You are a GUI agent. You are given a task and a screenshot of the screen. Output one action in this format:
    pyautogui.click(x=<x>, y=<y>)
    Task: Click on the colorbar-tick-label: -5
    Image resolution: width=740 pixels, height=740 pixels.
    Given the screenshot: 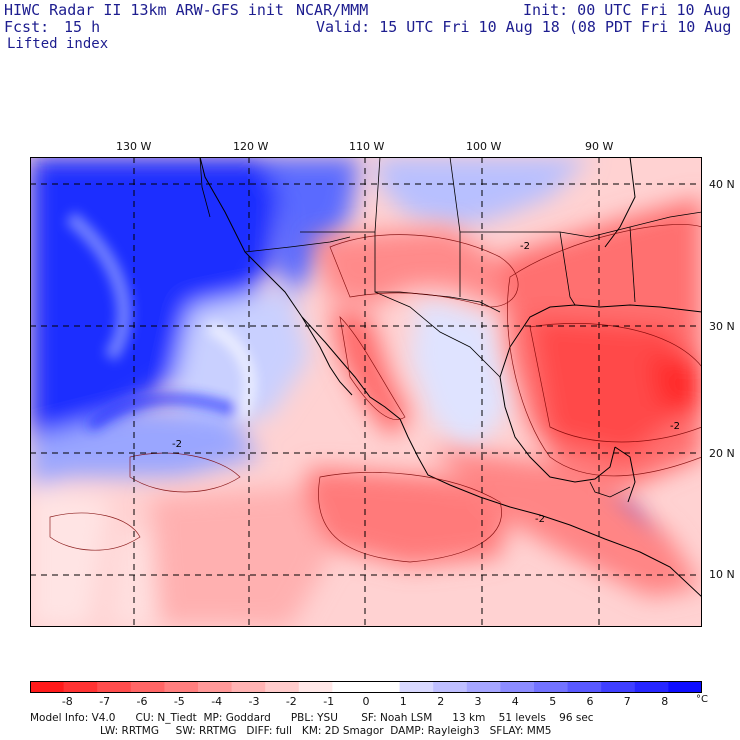 What is the action you would take?
    pyautogui.click(x=179, y=701)
    